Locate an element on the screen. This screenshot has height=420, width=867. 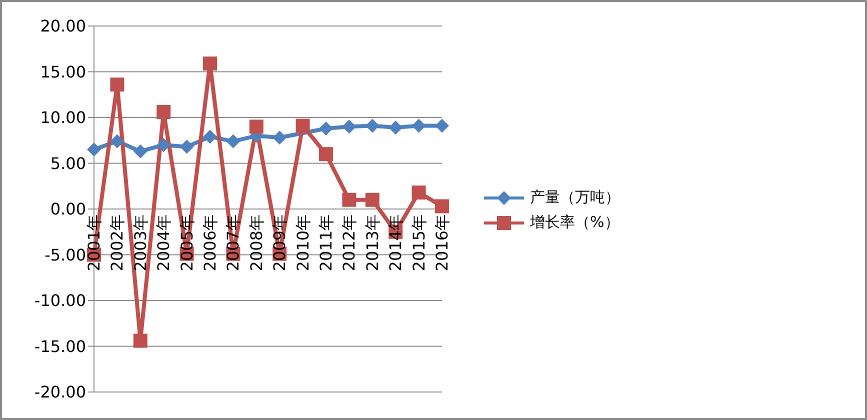
x-tick-label: 2014年 is located at coordinates (396, 243).